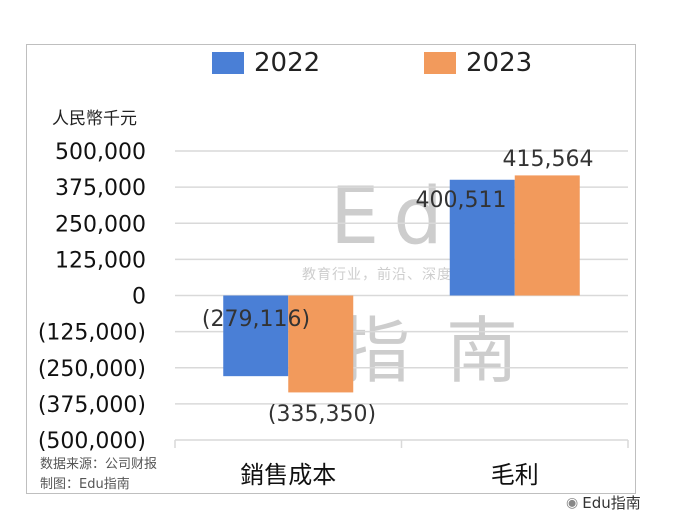 The width and height of the screenshot is (680, 532). What do you see at coordinates (287, 63) in the screenshot?
I see `legend-label-2022: 2022` at bounding box center [287, 63].